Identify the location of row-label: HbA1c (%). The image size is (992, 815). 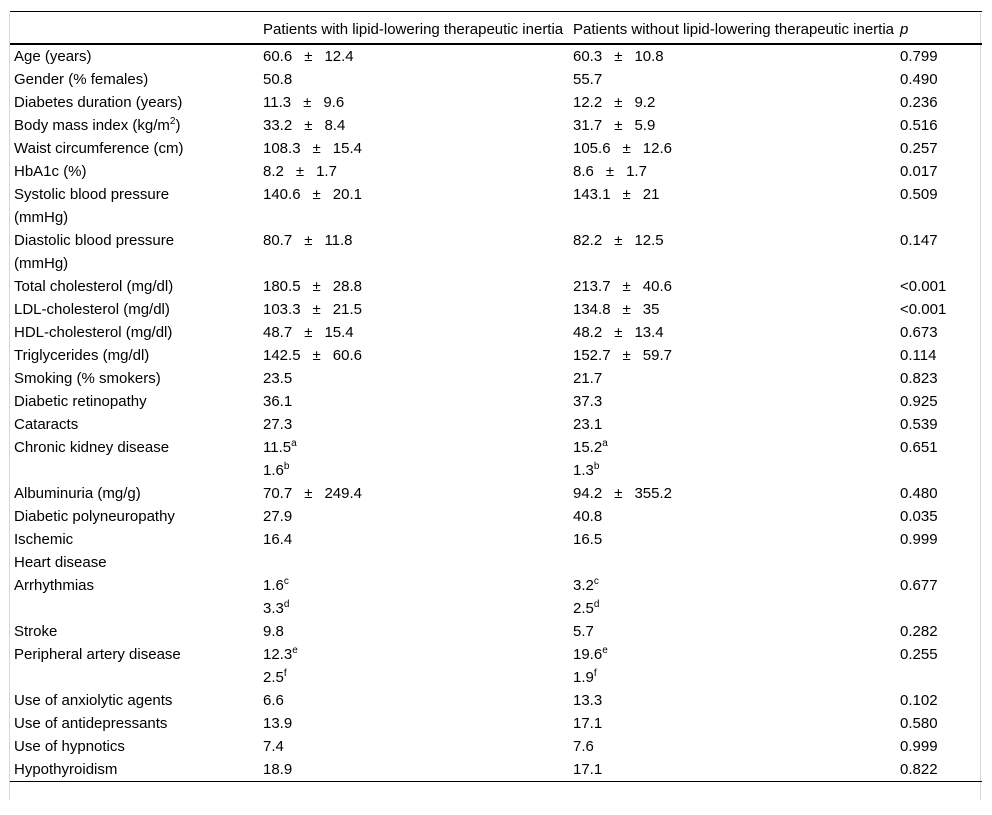
(50, 171).